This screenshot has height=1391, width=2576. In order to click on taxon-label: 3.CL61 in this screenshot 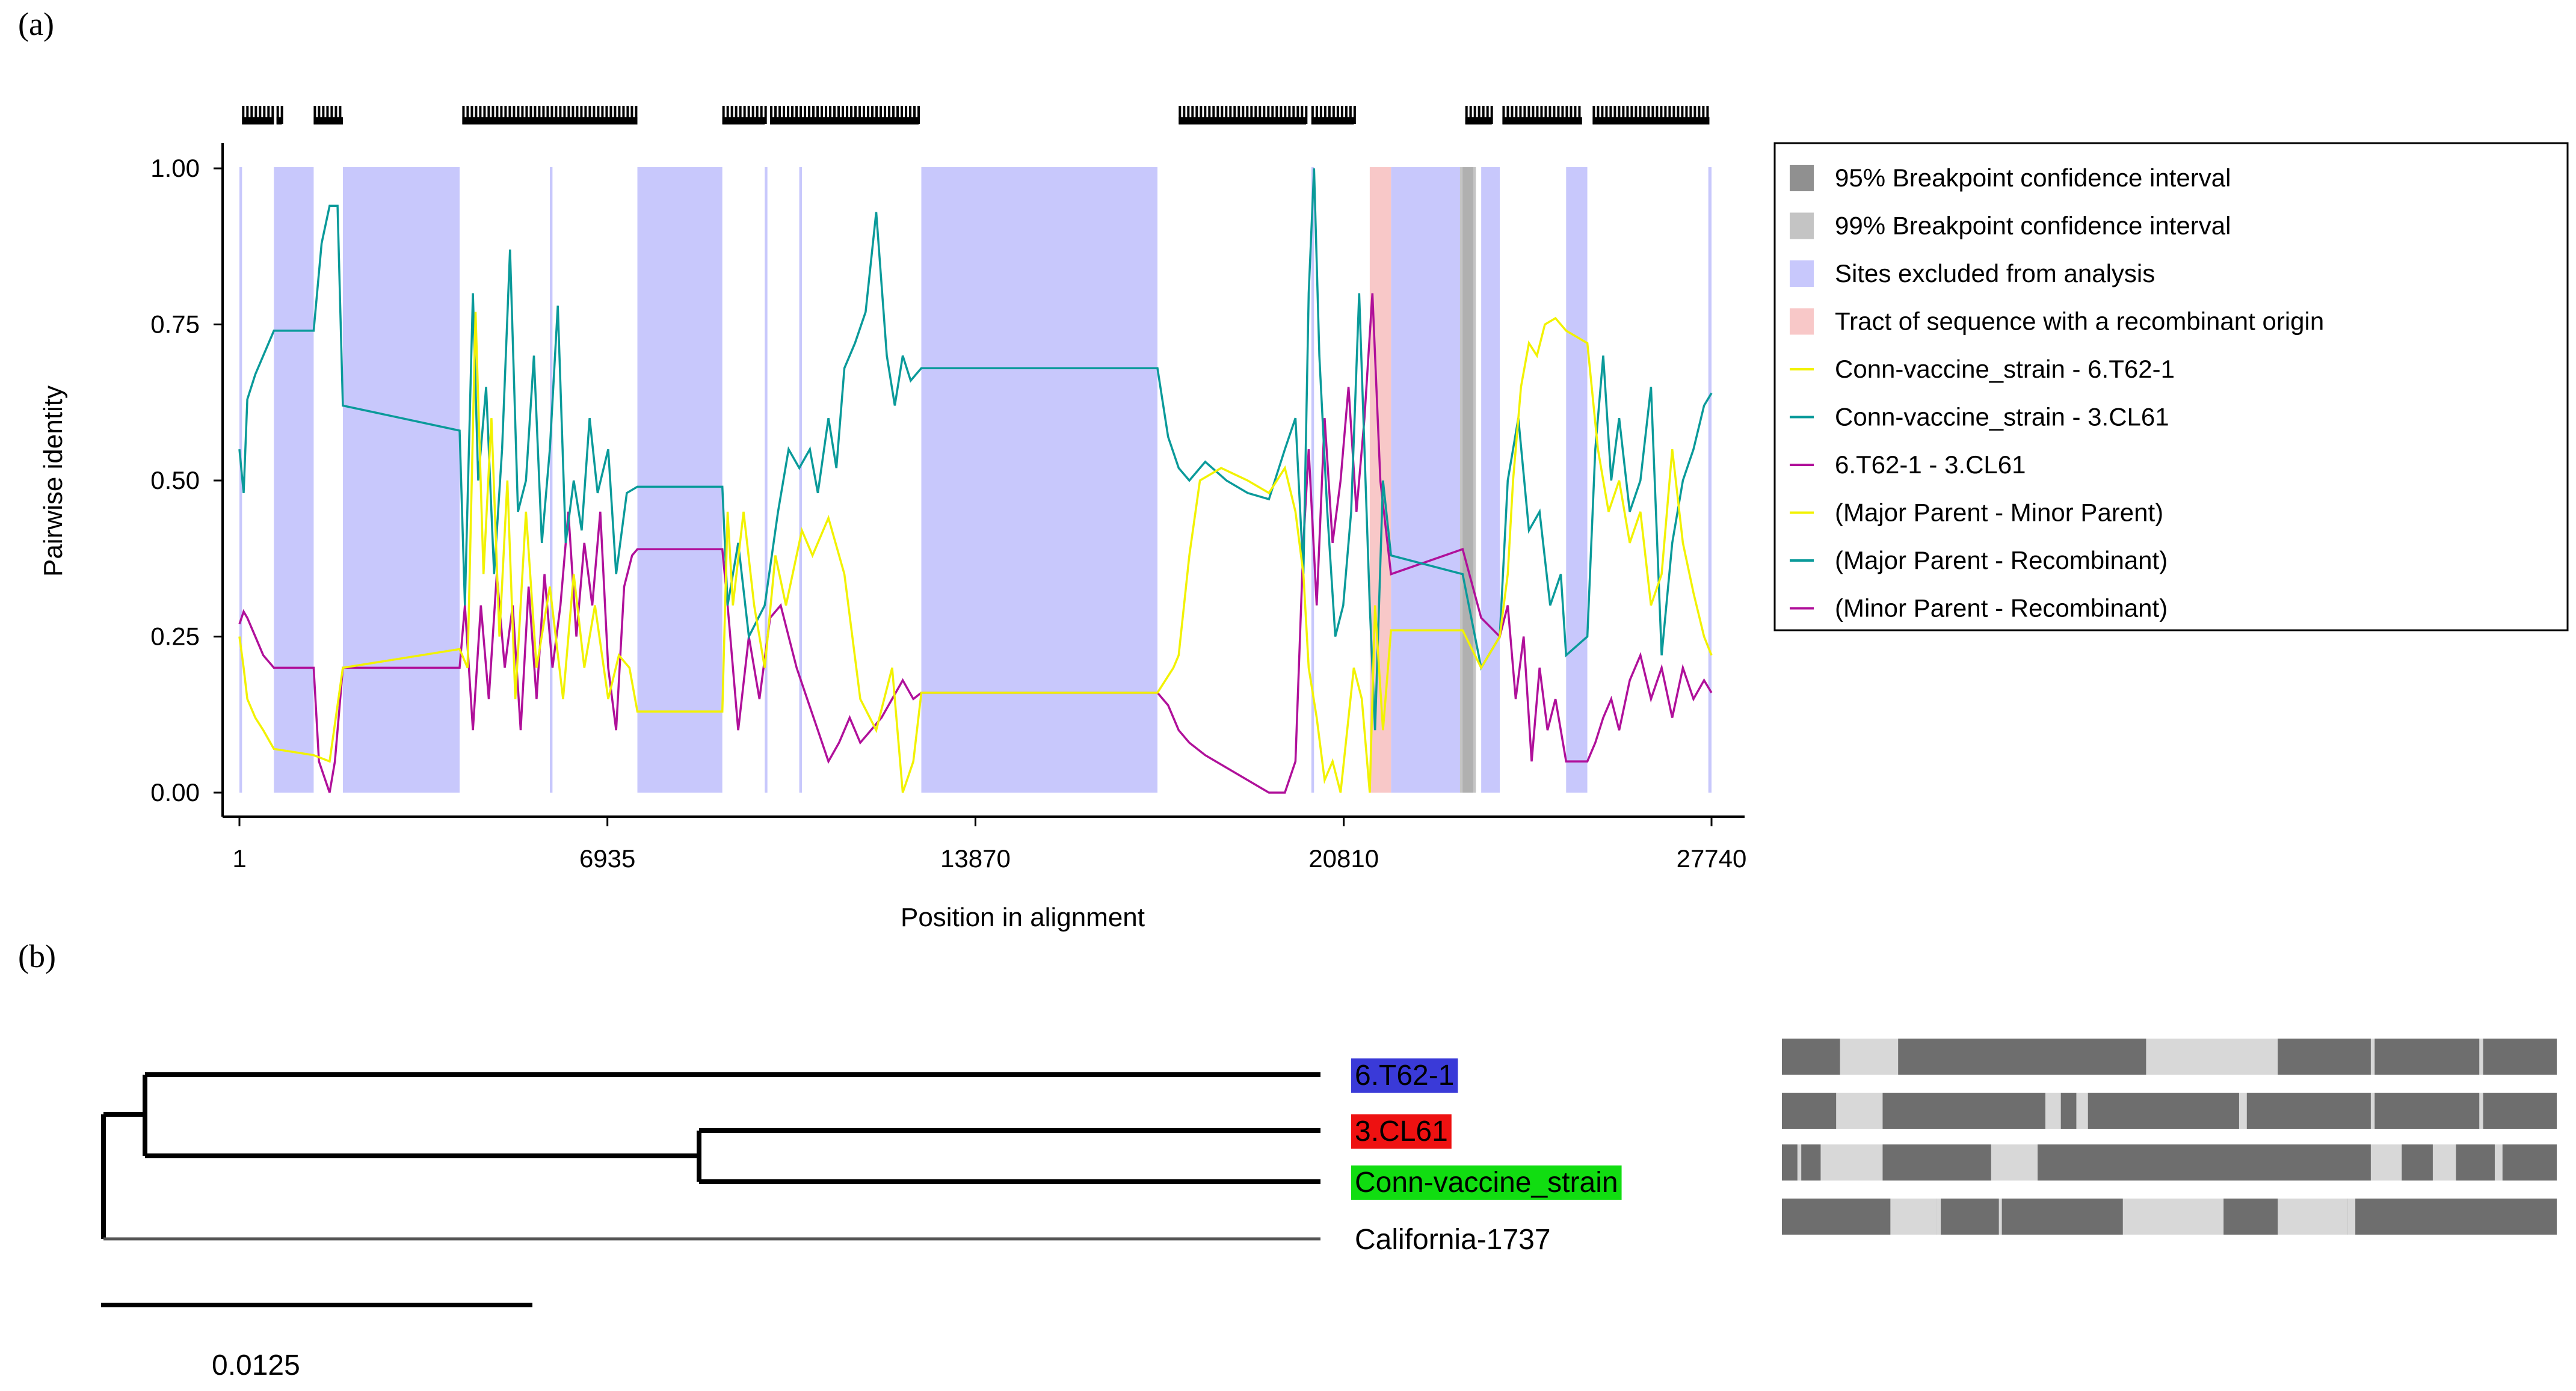, I will do `click(1401, 1131)`.